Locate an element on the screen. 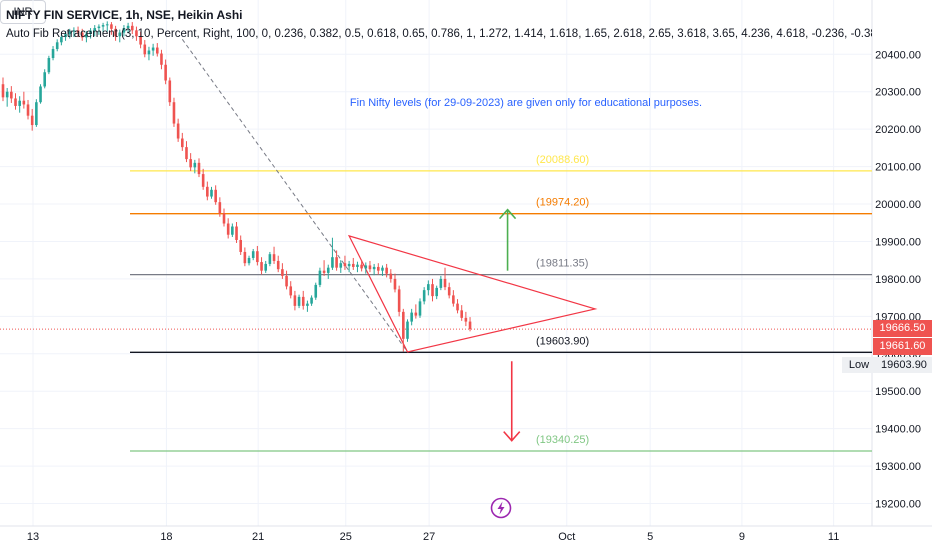 The height and width of the screenshot is (550, 932). up-arrow-head is located at coordinates (507, 214).